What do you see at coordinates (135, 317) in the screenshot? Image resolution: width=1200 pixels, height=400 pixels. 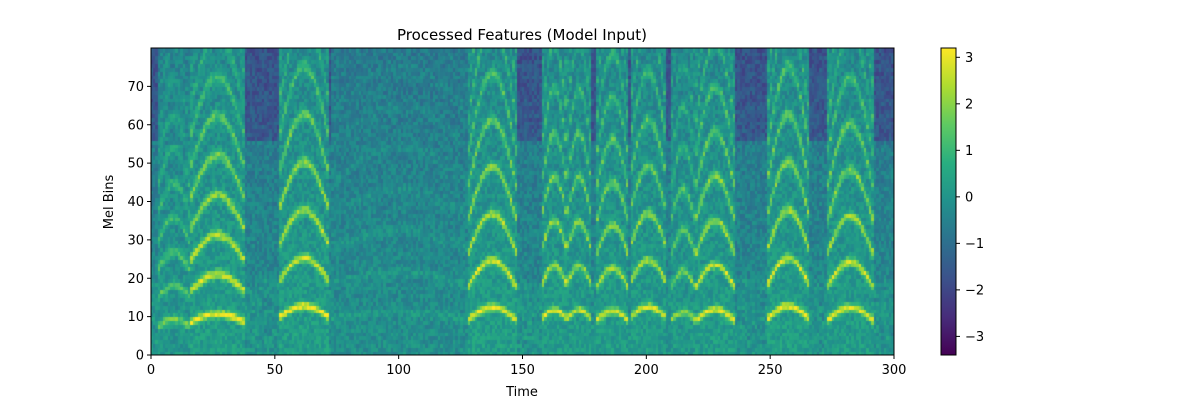 I see `y-tick-label: 10` at bounding box center [135, 317].